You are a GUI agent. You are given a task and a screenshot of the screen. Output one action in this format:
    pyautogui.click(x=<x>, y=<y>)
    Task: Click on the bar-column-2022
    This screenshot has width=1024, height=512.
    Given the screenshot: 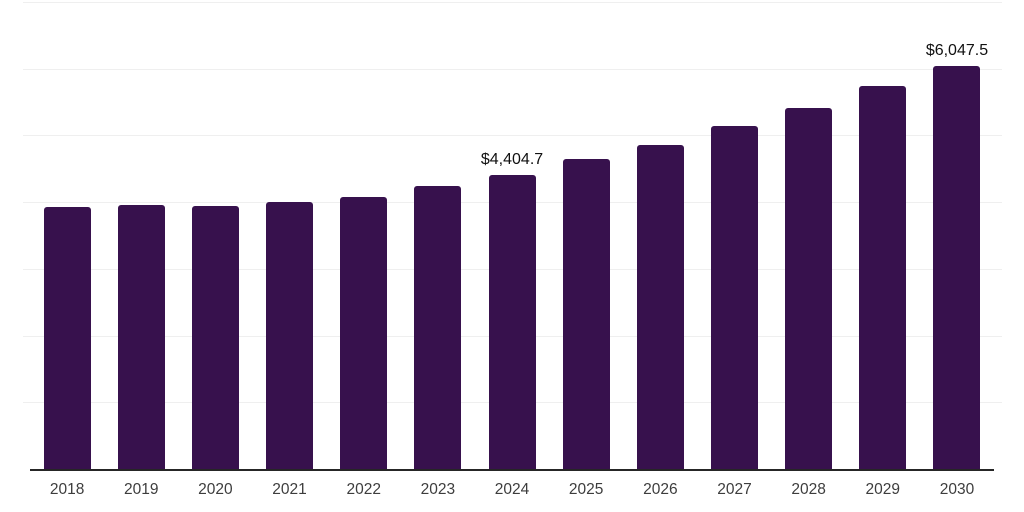 What is the action you would take?
    pyautogui.click(x=364, y=235)
    